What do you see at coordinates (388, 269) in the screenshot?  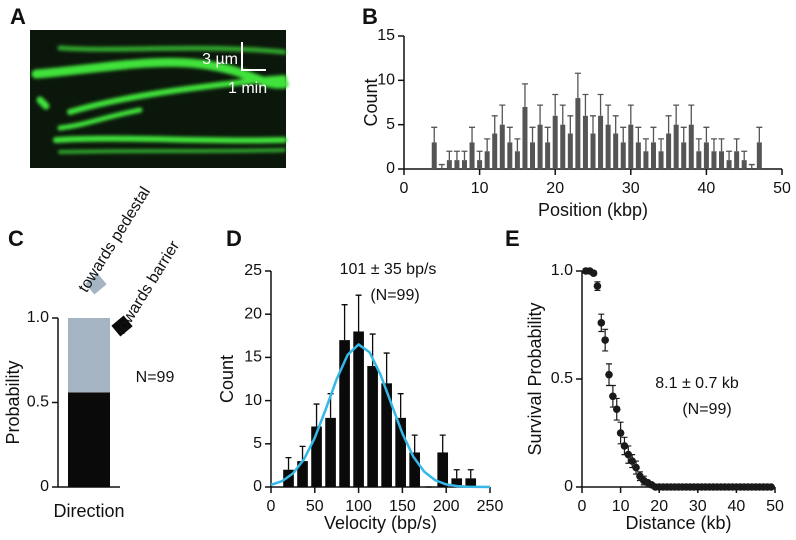 I see `annotation: 101 ± 35 bp/s` at bounding box center [388, 269].